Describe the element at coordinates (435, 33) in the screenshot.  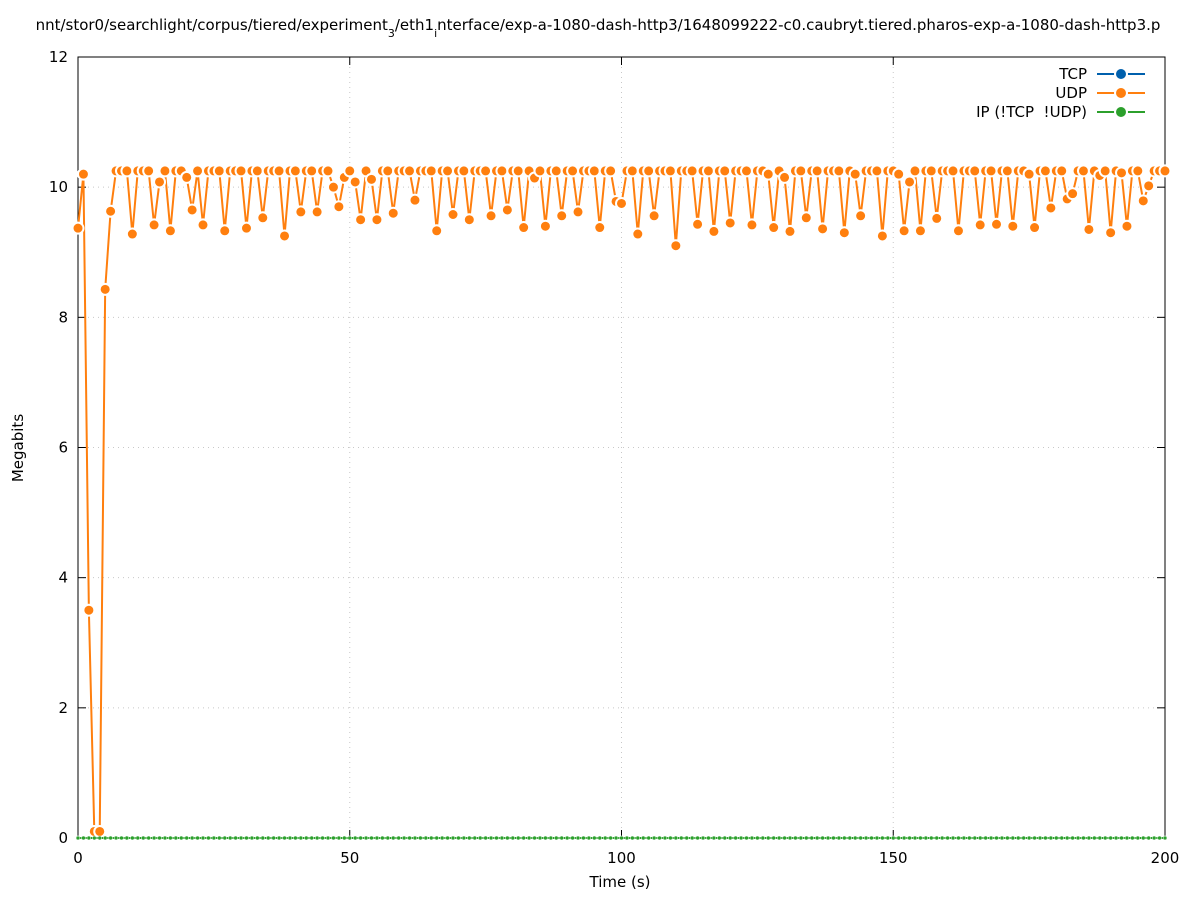
I see `title-part: i` at that location.